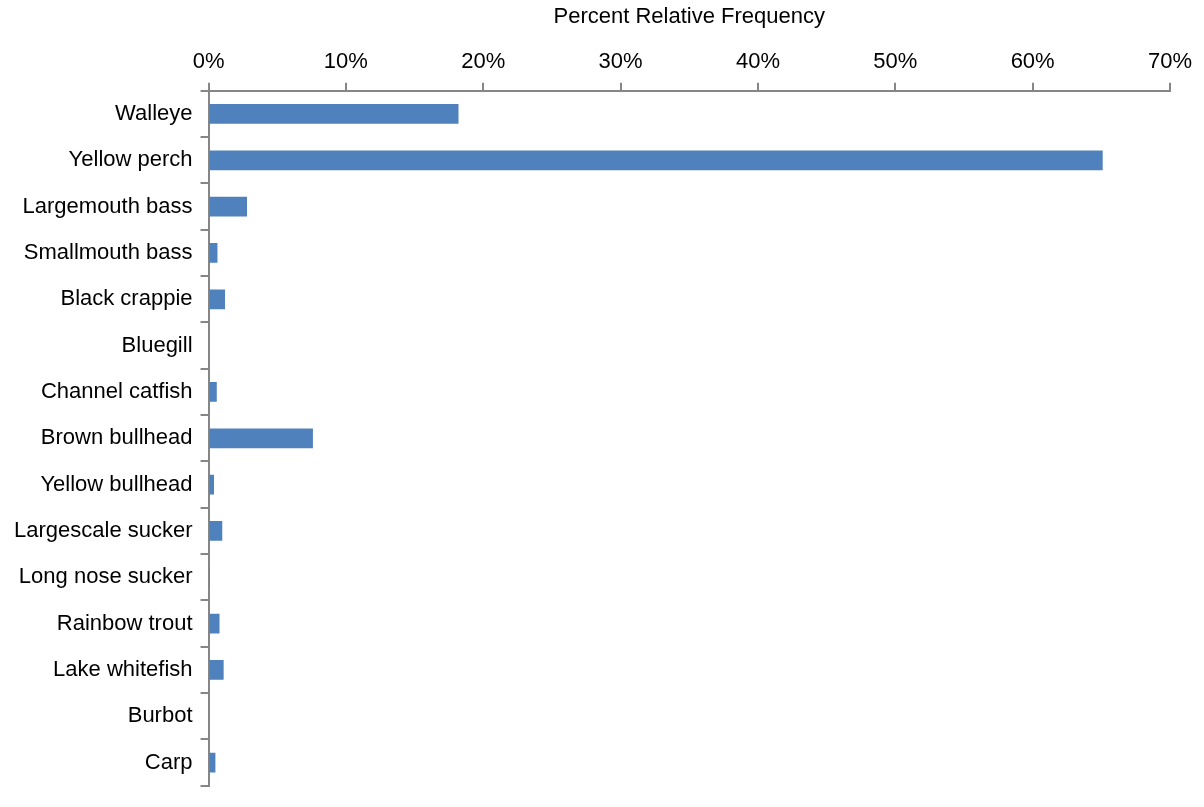  Describe the element at coordinates (105, 576) in the screenshot. I see `y-tick-label: Long nose sucker` at that location.